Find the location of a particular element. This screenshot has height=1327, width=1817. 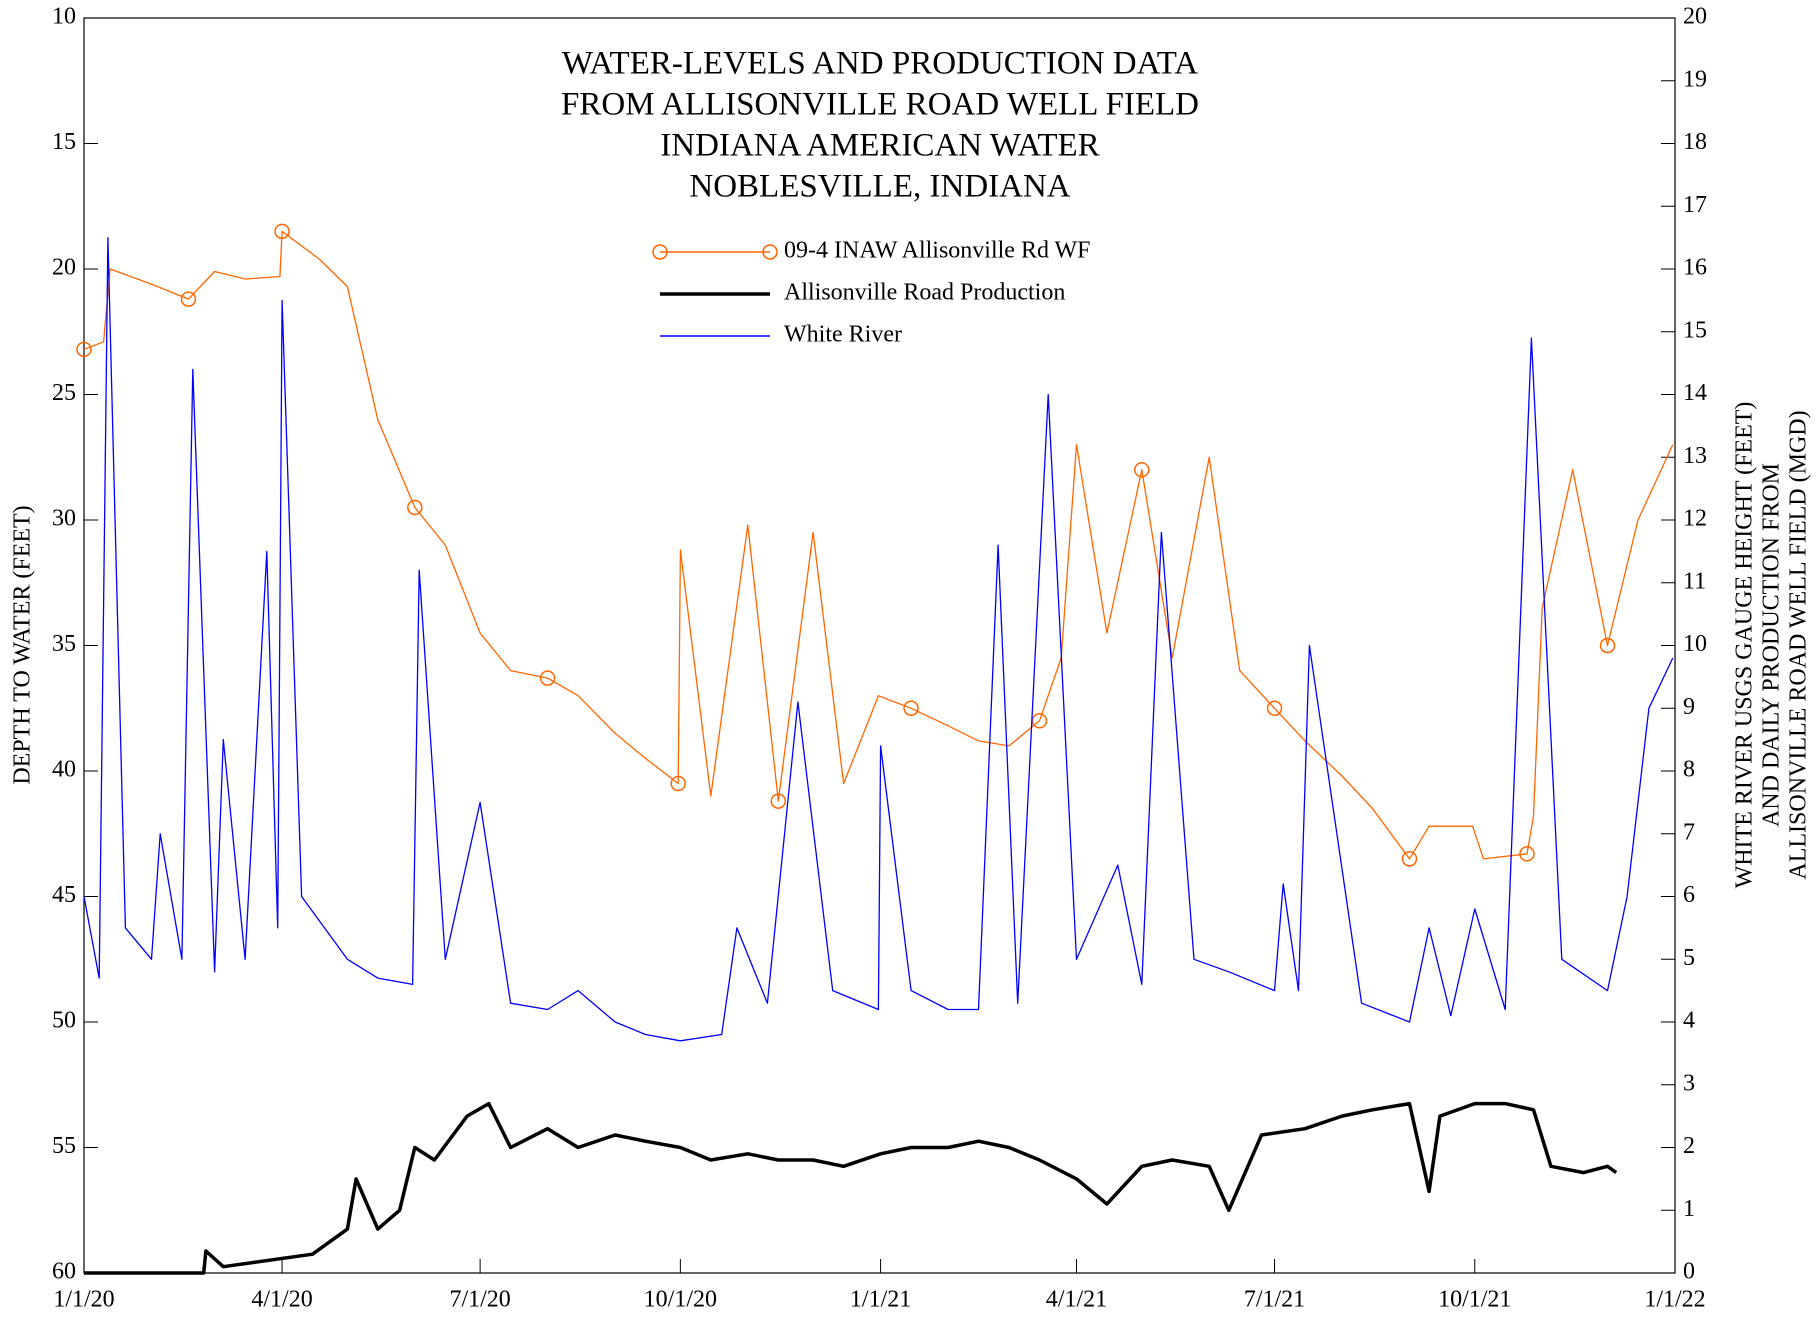

x-tick-label: 4/1/20 is located at coordinates (281, 1300).